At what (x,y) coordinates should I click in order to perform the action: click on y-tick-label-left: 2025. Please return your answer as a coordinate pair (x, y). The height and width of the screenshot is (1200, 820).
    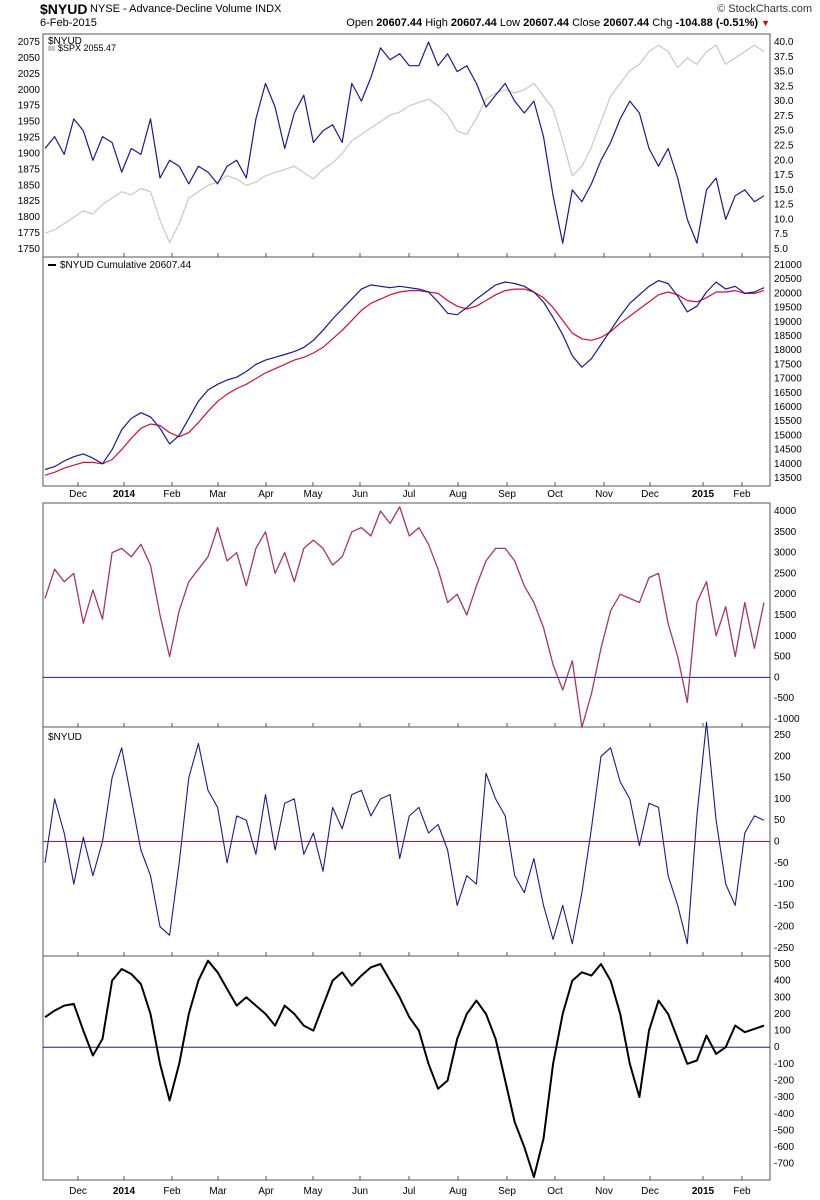
    Looking at the image, I should click on (29, 74).